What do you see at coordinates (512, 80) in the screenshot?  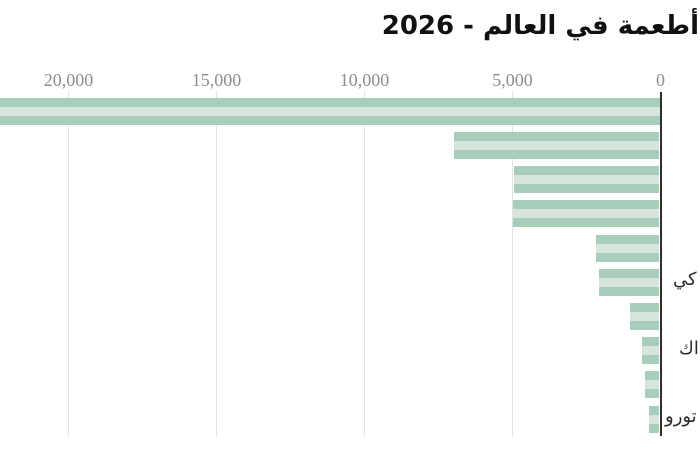 I see `x-axis-tick-label: 5,000` at bounding box center [512, 80].